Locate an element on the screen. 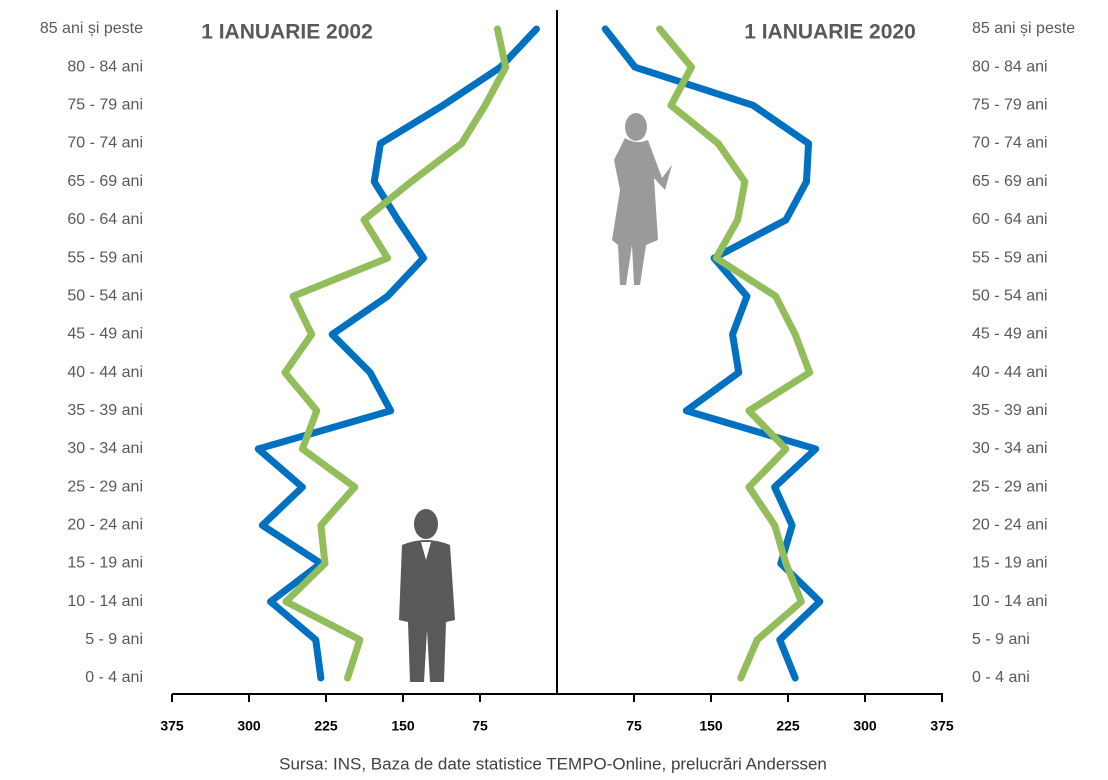  y-label-left: 35 - 39 ani is located at coordinates (105, 410).